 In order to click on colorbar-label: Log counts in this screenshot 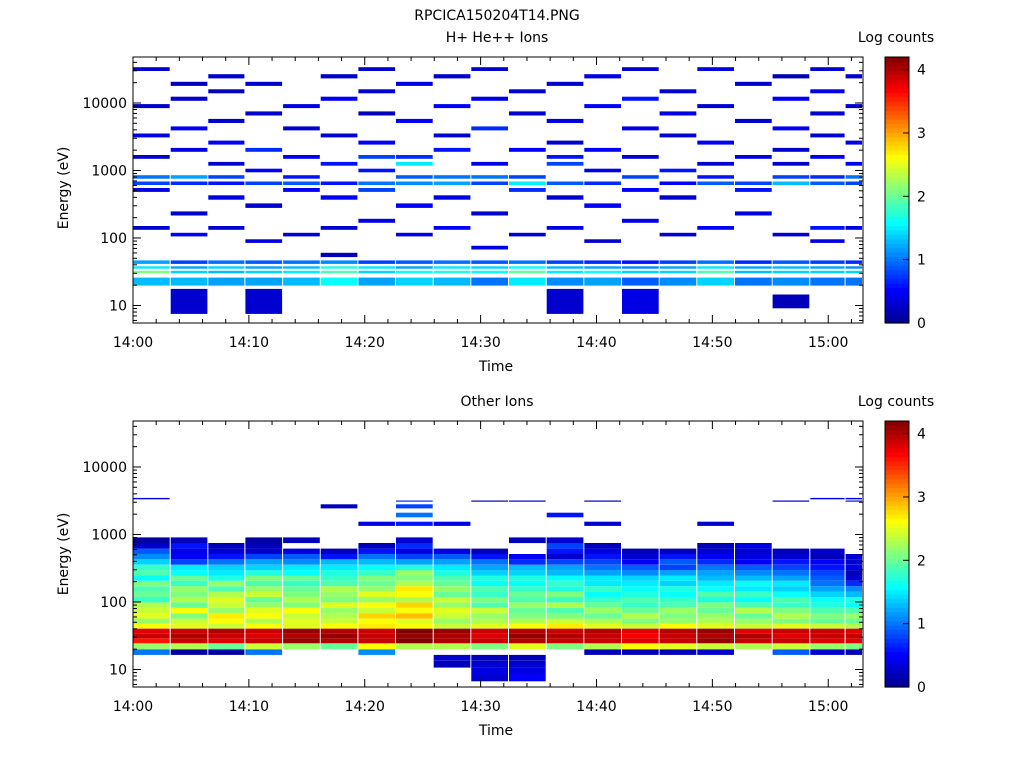, I will do `click(896, 402)`.